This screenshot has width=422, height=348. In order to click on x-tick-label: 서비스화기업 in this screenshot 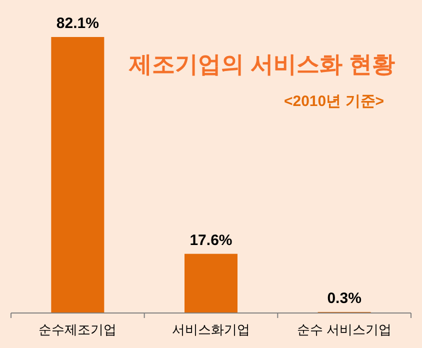, I will do `click(211, 329)`.